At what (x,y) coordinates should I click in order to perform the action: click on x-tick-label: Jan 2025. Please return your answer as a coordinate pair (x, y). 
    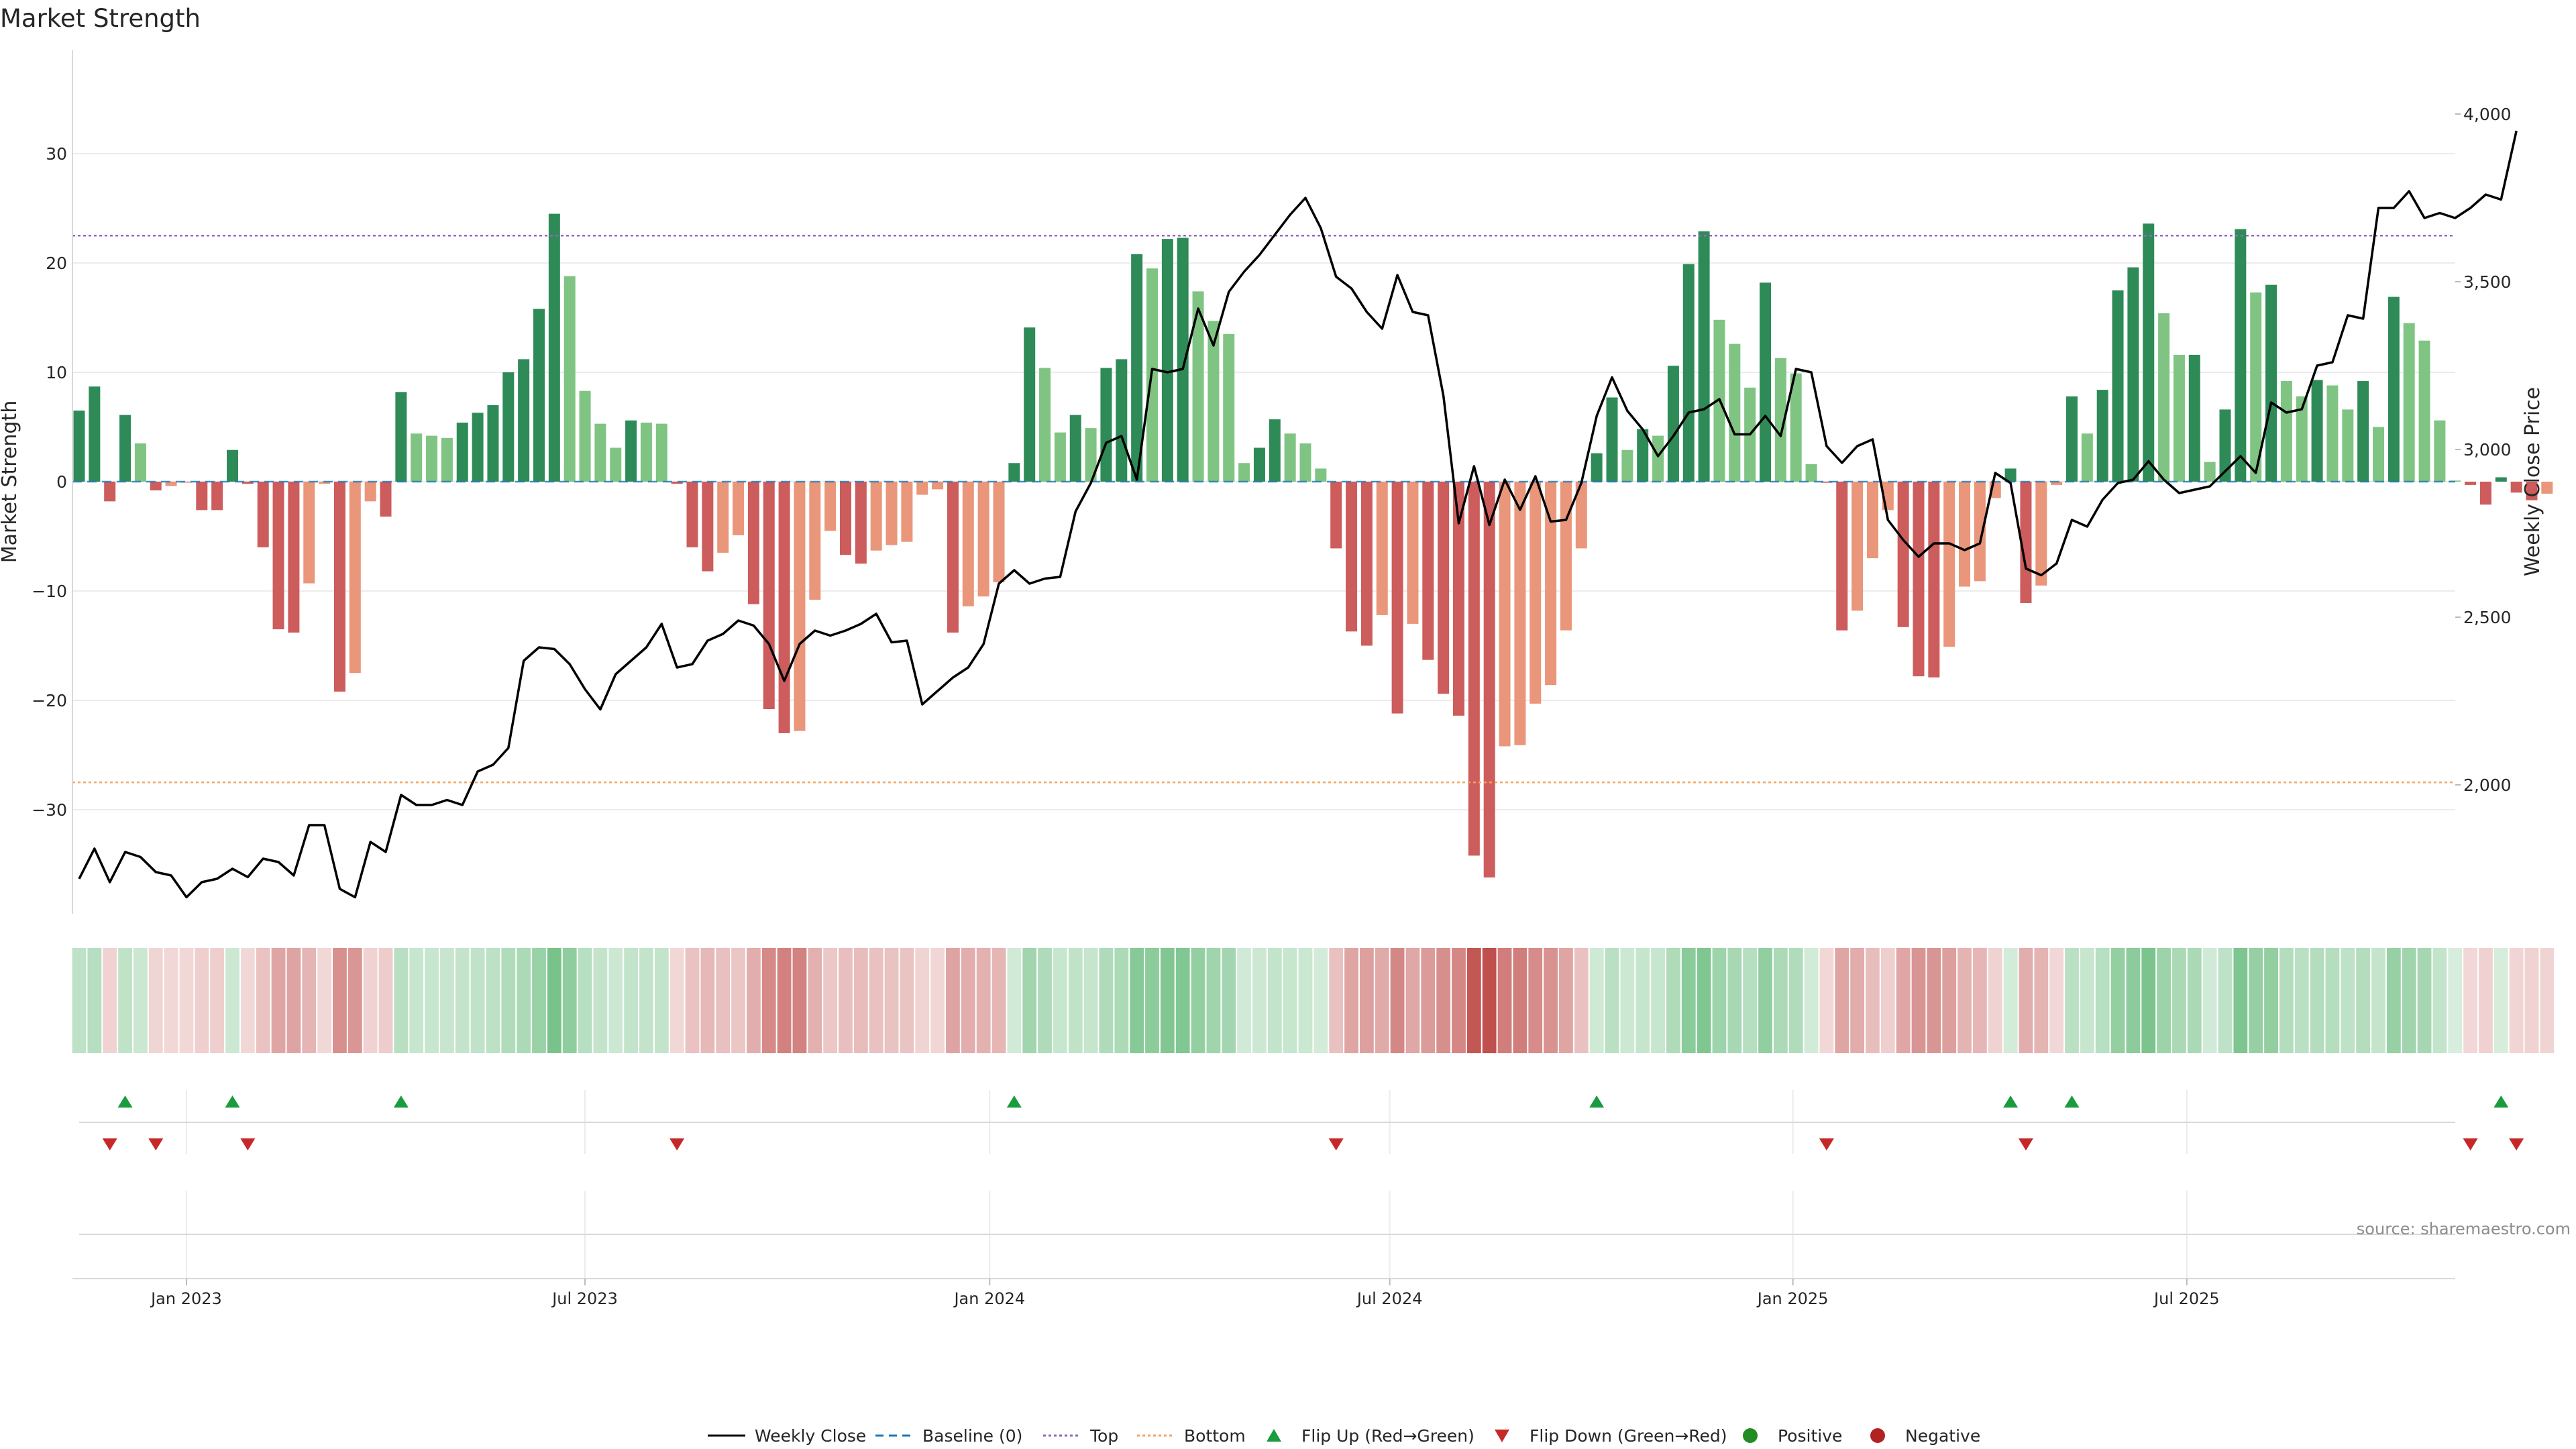
    Looking at the image, I should click on (1792, 1298).